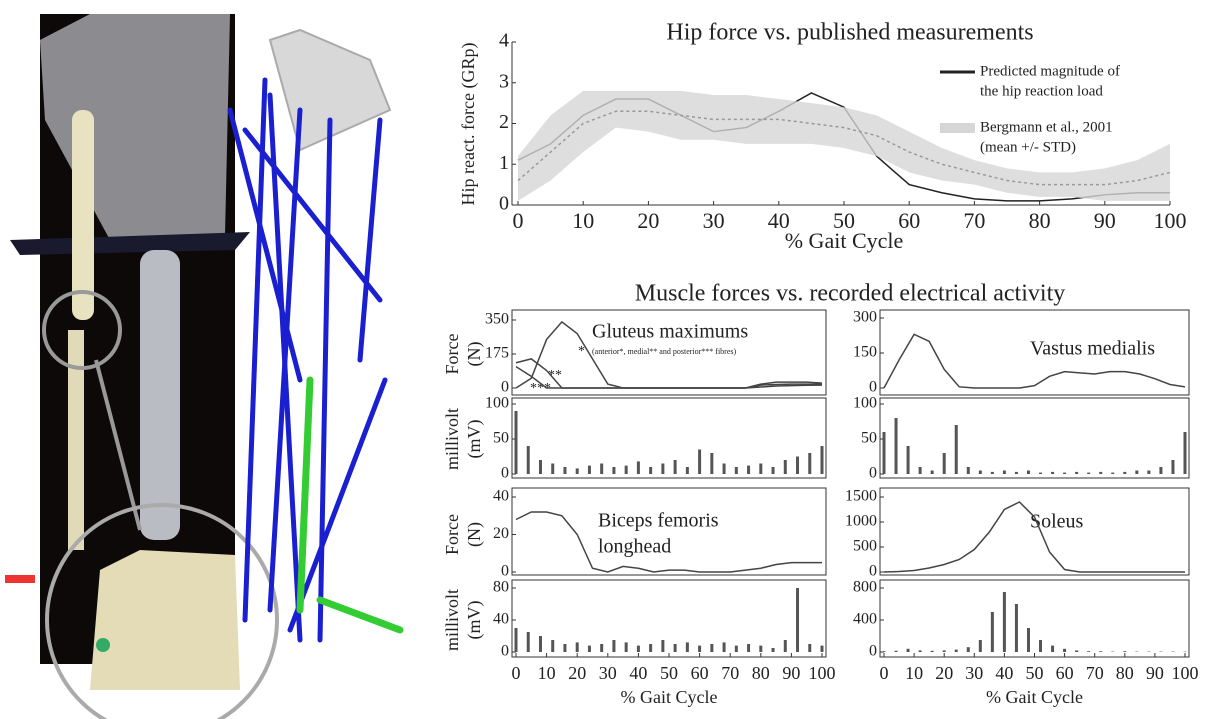 This screenshot has width=1222, height=719. What do you see at coordinates (547, 673) in the screenshot?
I see `x-tick-label: 10` at bounding box center [547, 673].